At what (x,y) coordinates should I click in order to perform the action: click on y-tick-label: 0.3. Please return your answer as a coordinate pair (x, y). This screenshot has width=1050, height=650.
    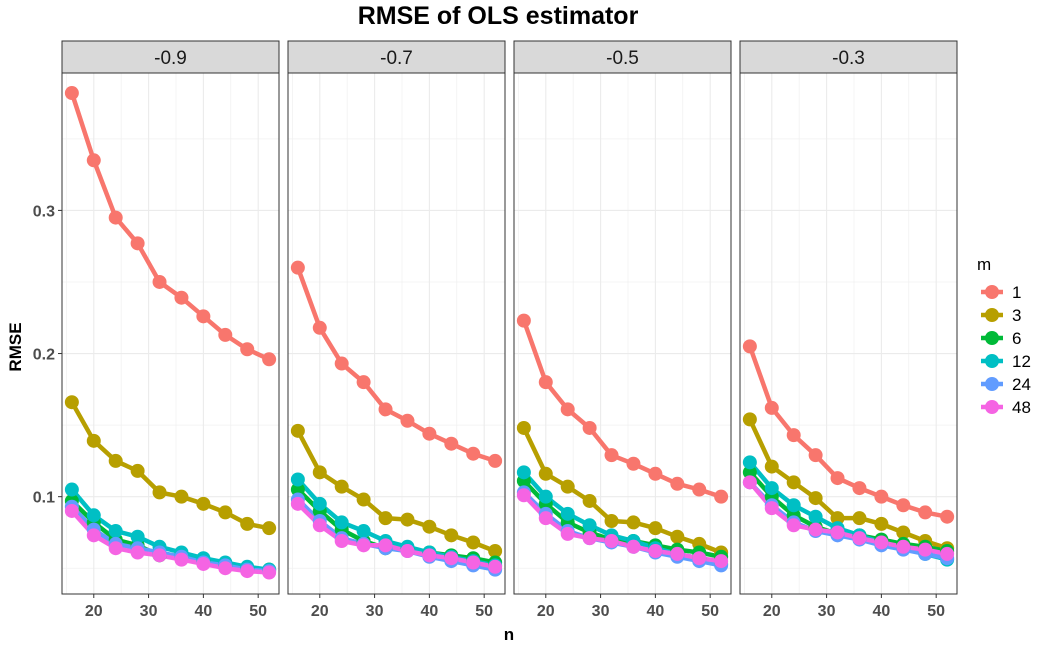
    Looking at the image, I should click on (44, 211).